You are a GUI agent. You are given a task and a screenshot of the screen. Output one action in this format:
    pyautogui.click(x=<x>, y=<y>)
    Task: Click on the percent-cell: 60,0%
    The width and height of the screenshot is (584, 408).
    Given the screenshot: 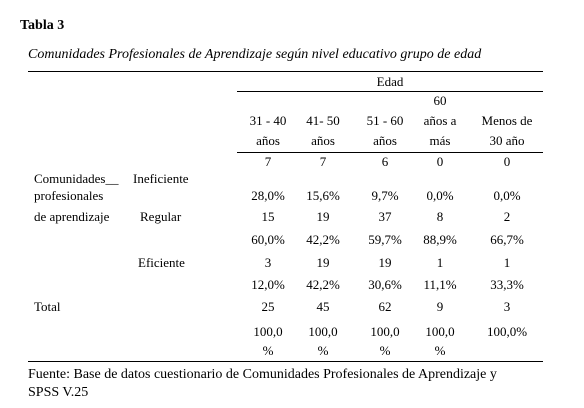 What is the action you would take?
    pyautogui.click(x=268, y=239)
    